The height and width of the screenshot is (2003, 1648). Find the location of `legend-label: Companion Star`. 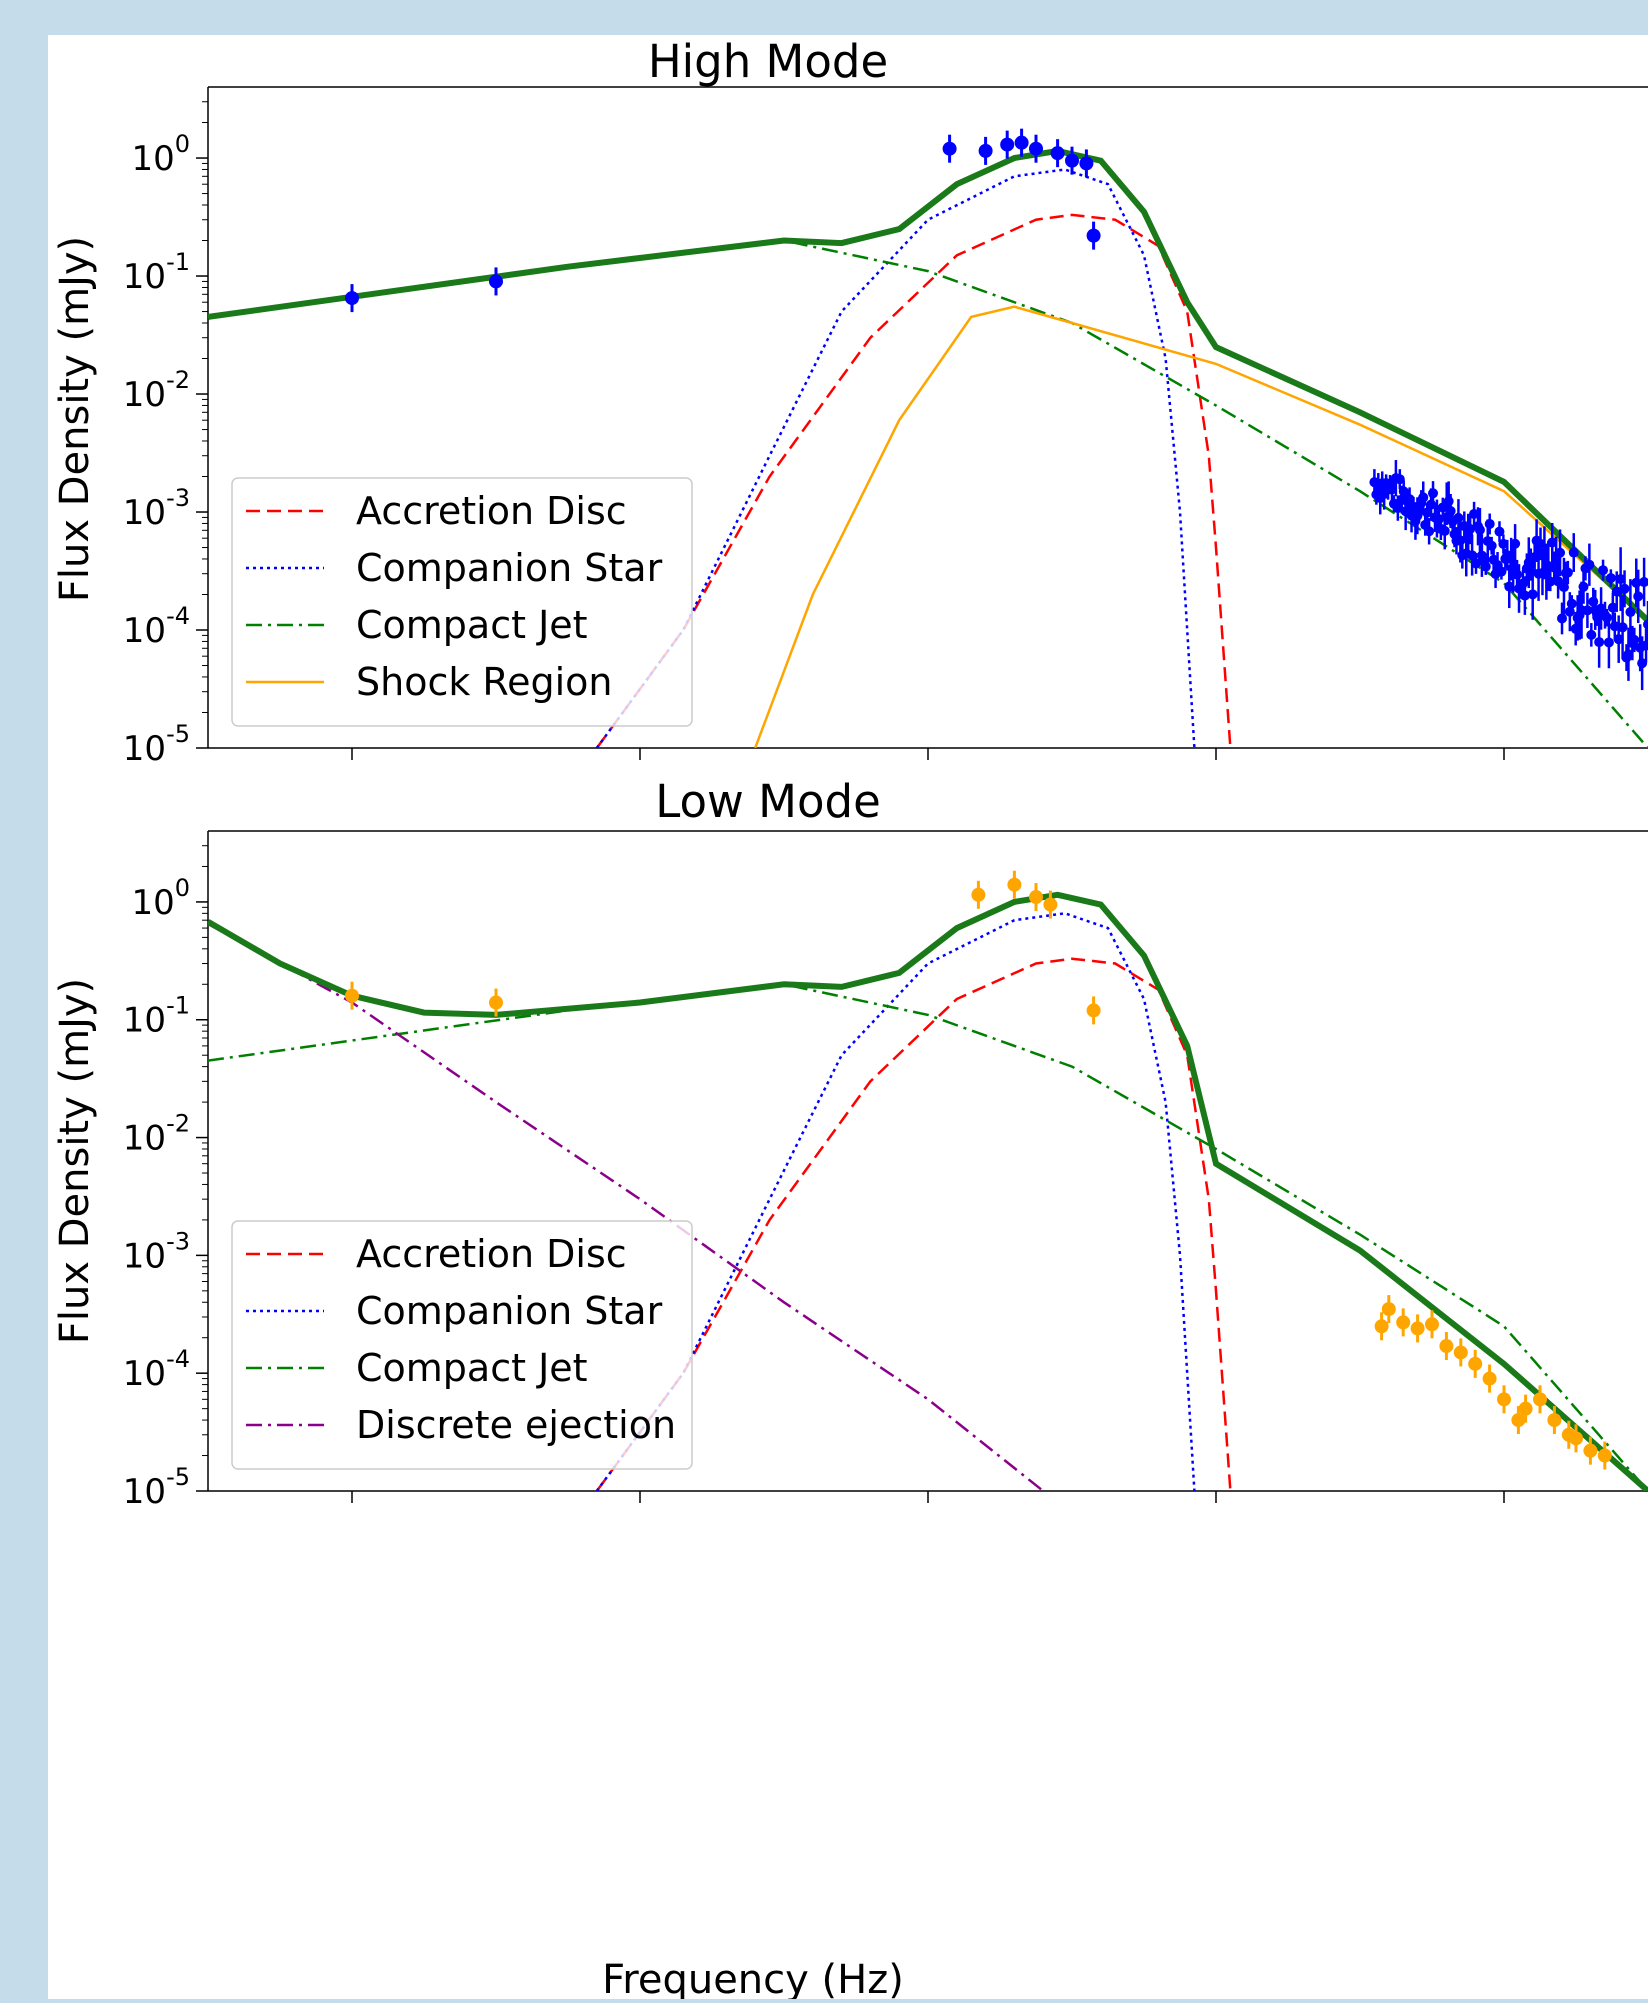

legend-label: Companion Star is located at coordinates (509, 1311).